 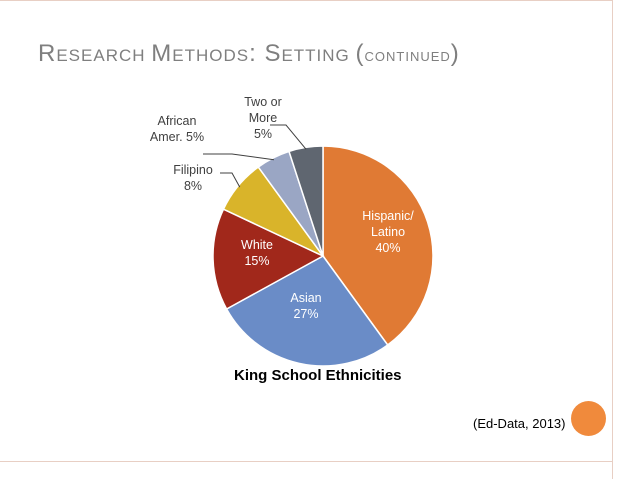 I want to click on slice-label-line: 40%, so click(x=388, y=248).